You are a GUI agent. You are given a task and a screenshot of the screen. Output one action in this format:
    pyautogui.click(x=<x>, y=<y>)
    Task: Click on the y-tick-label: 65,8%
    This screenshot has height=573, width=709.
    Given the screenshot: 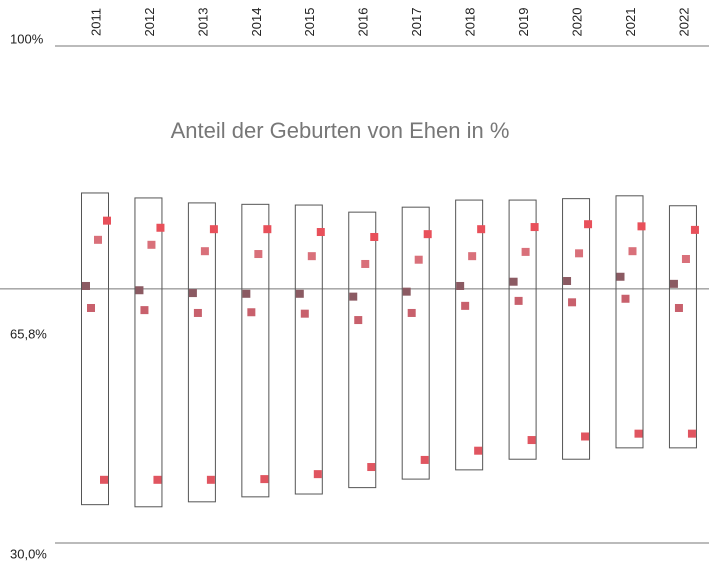 What is the action you would take?
    pyautogui.click(x=28, y=333)
    